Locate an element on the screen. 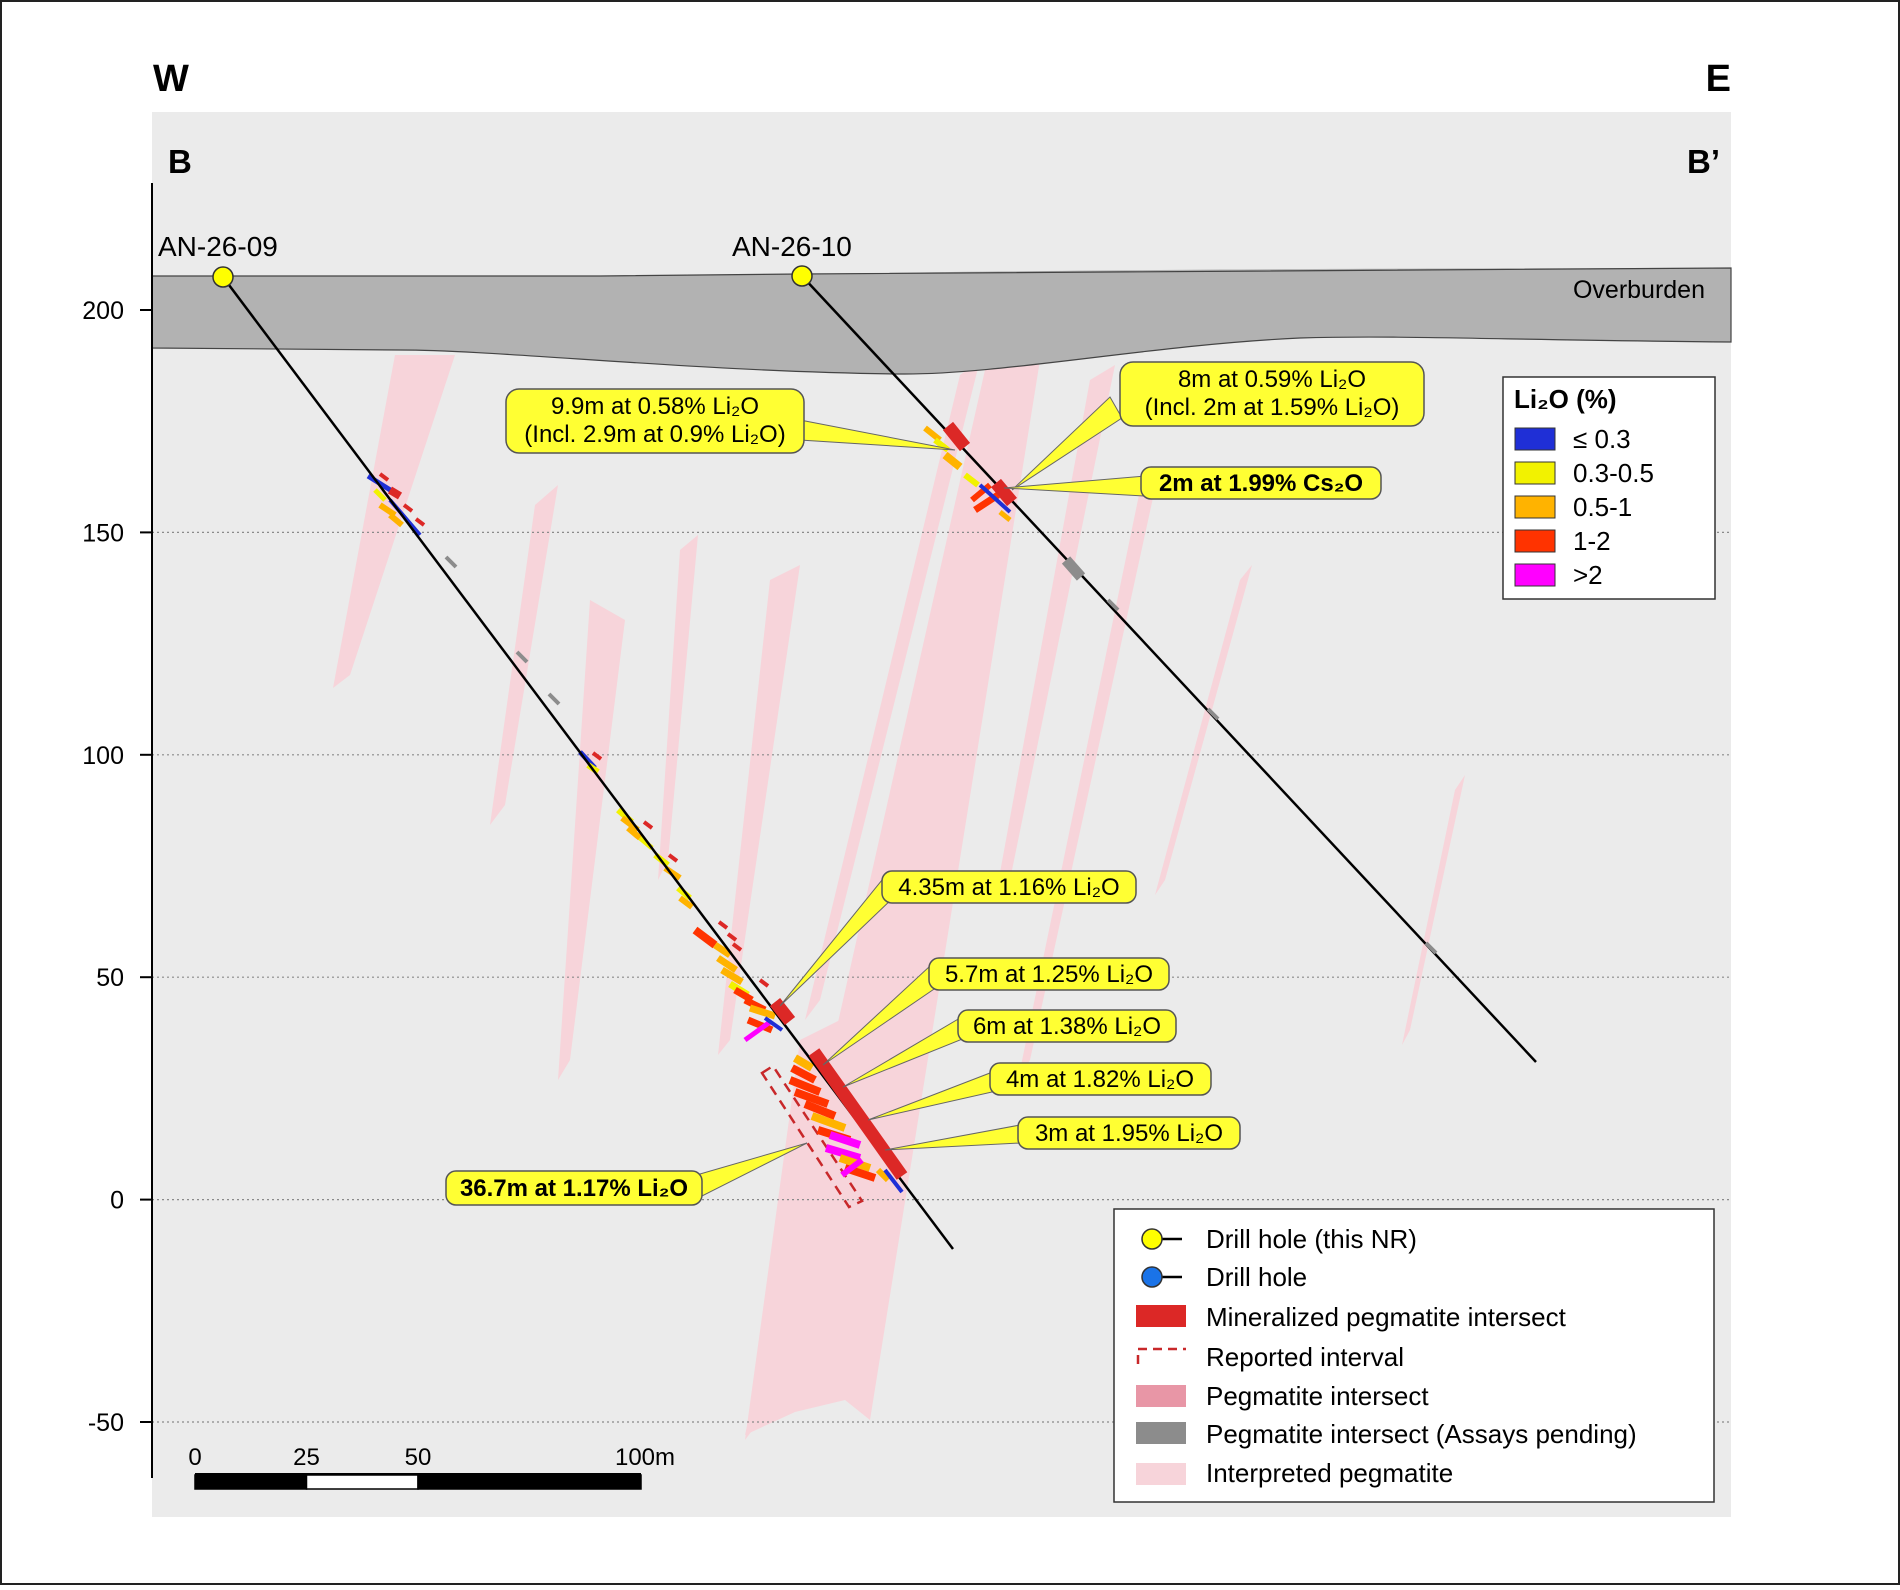  callout-9: 36.7m at 1.17% Li₂O is located at coordinates (574, 1188).